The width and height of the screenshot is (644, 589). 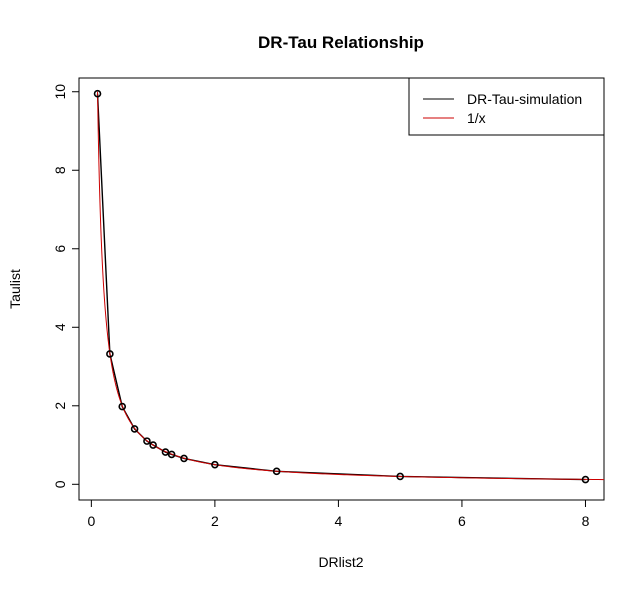 What do you see at coordinates (15, 289) in the screenshot?
I see `y-axis-label: Taulist` at bounding box center [15, 289].